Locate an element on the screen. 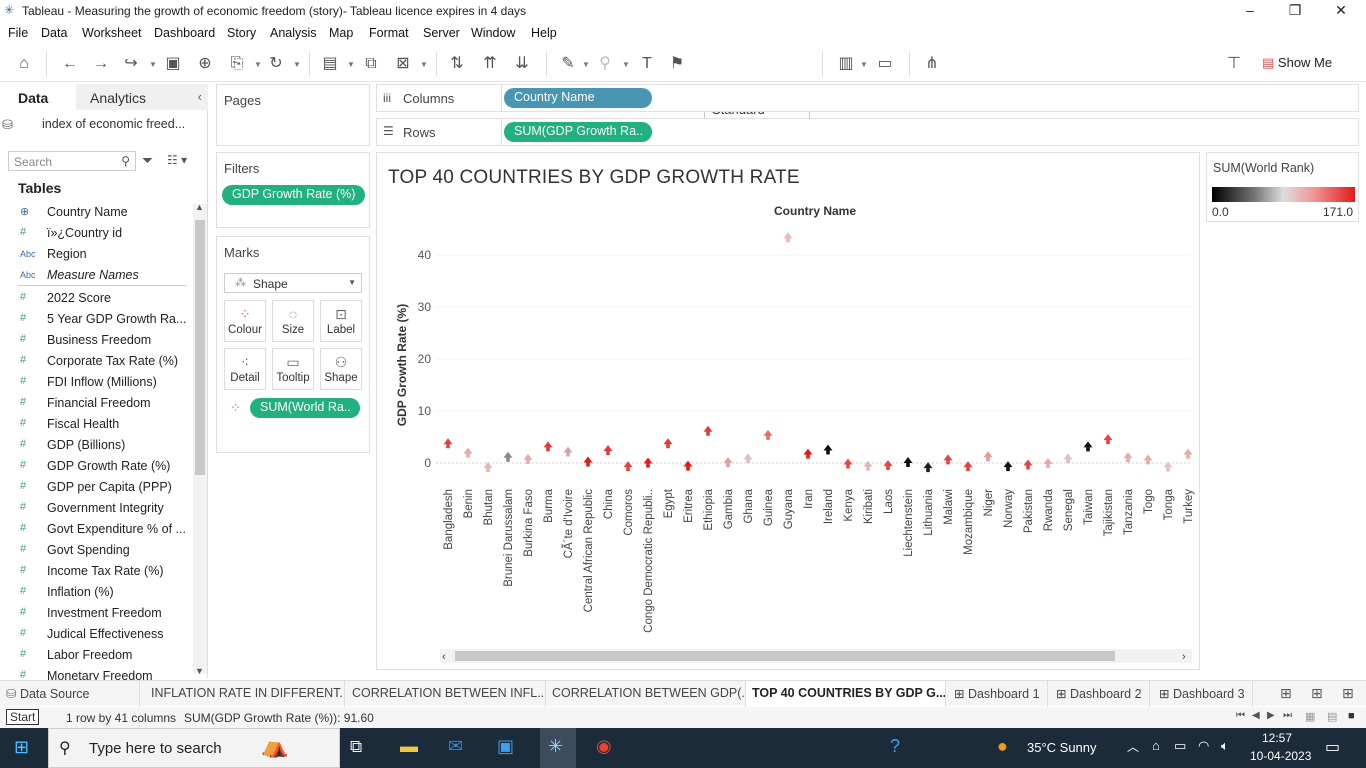 The image size is (1366, 768). sheet-sorter-icon: ■ is located at coordinates (1351, 716).